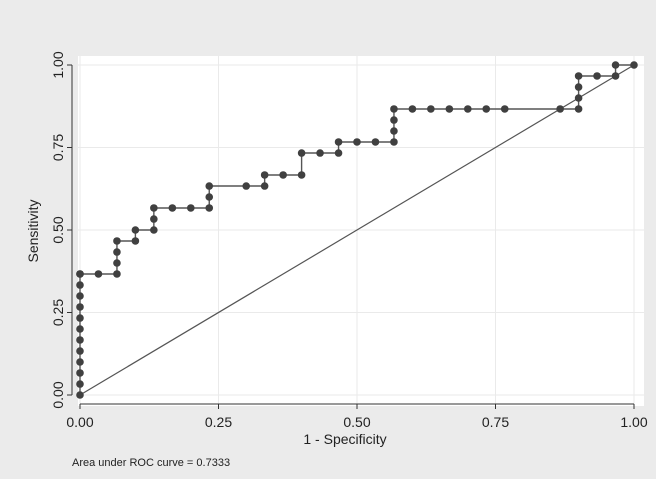 The height and width of the screenshot is (484, 656). What do you see at coordinates (218, 422) in the screenshot?
I see `x-tick-label: 0.25` at bounding box center [218, 422].